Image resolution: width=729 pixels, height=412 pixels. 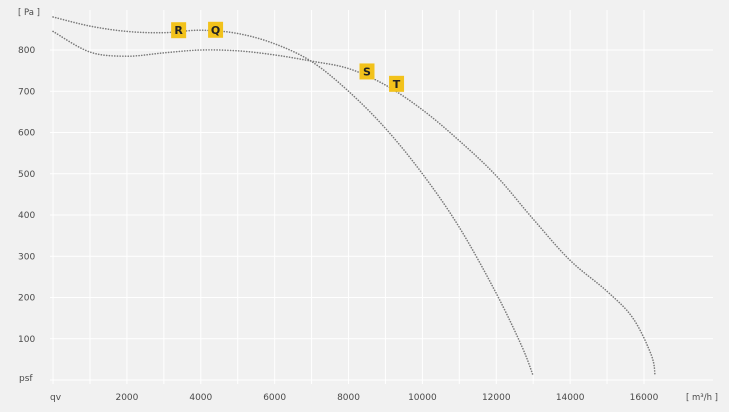 What do you see at coordinates (386, 398) in the screenshot?
I see `x-axis: 2000 4000 6000 8000 10000 12000 14000 16000` at bounding box center [386, 398].